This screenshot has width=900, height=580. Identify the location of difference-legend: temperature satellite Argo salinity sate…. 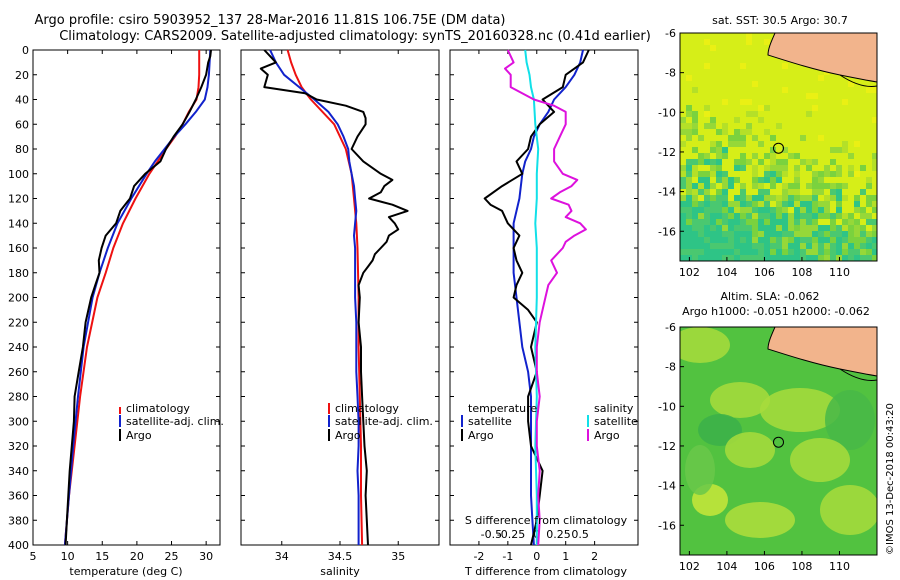
(549, 422).